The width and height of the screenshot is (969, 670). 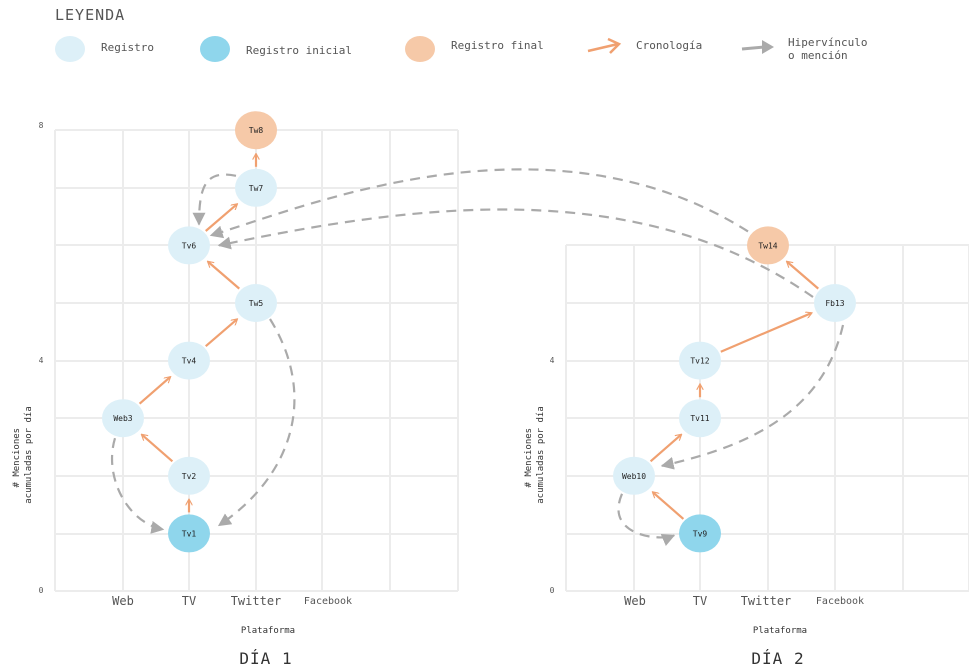 I want to click on registro-inicial-swatch-icon, so click(x=215, y=49).